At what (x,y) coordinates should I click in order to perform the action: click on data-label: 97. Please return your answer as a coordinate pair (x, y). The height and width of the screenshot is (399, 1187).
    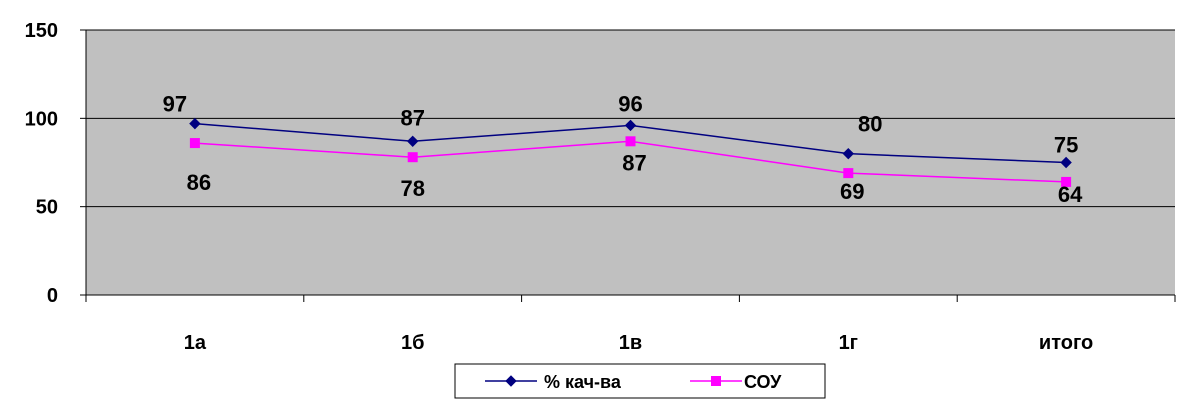
    Looking at the image, I should click on (175, 104).